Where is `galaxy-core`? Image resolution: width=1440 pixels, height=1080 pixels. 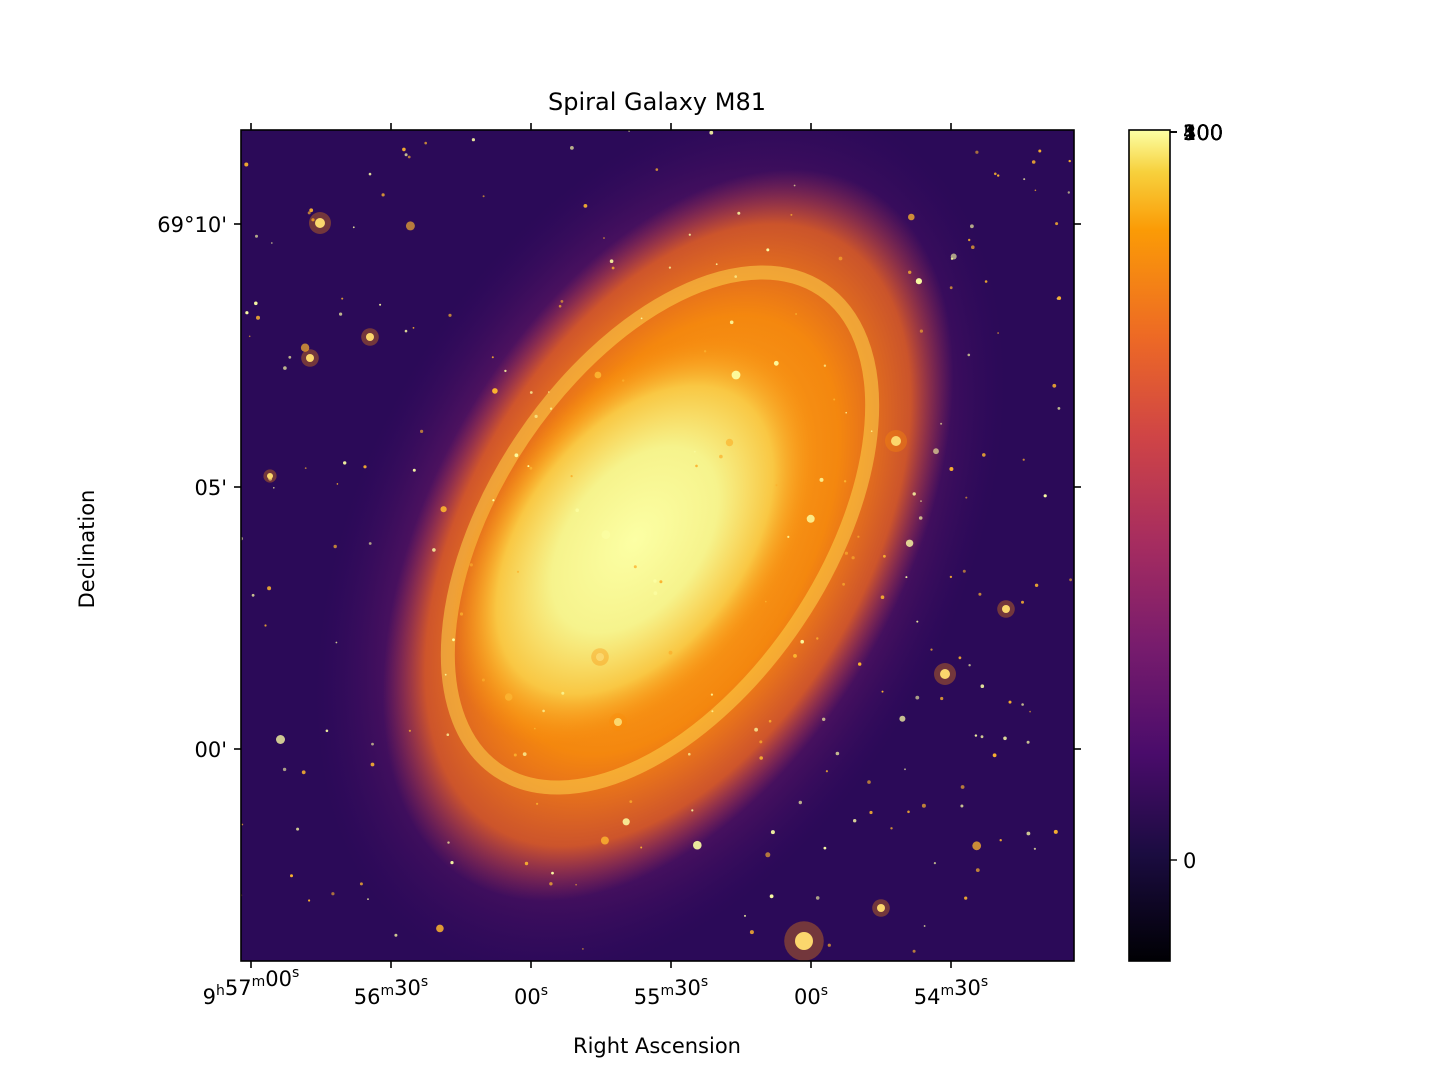
galaxy-core is located at coordinates (635, 540).